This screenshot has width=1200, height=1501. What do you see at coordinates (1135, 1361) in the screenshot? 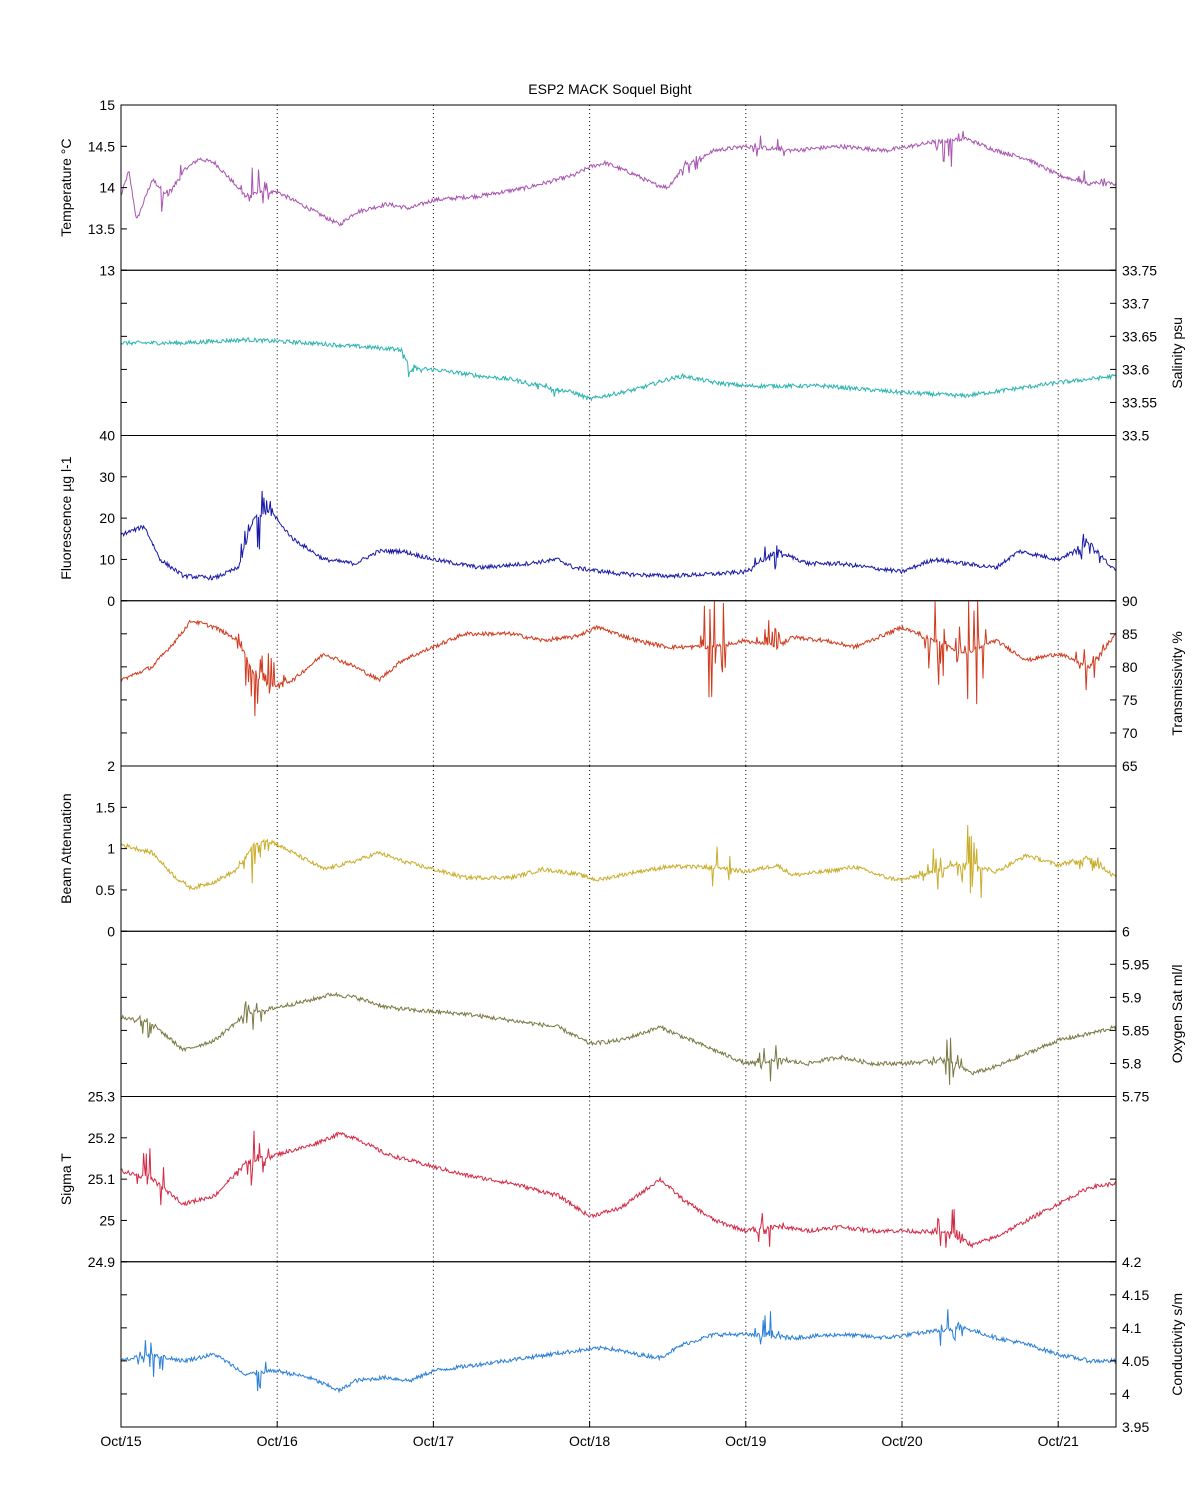
I see `y-tick-label: 4.05` at bounding box center [1135, 1361].